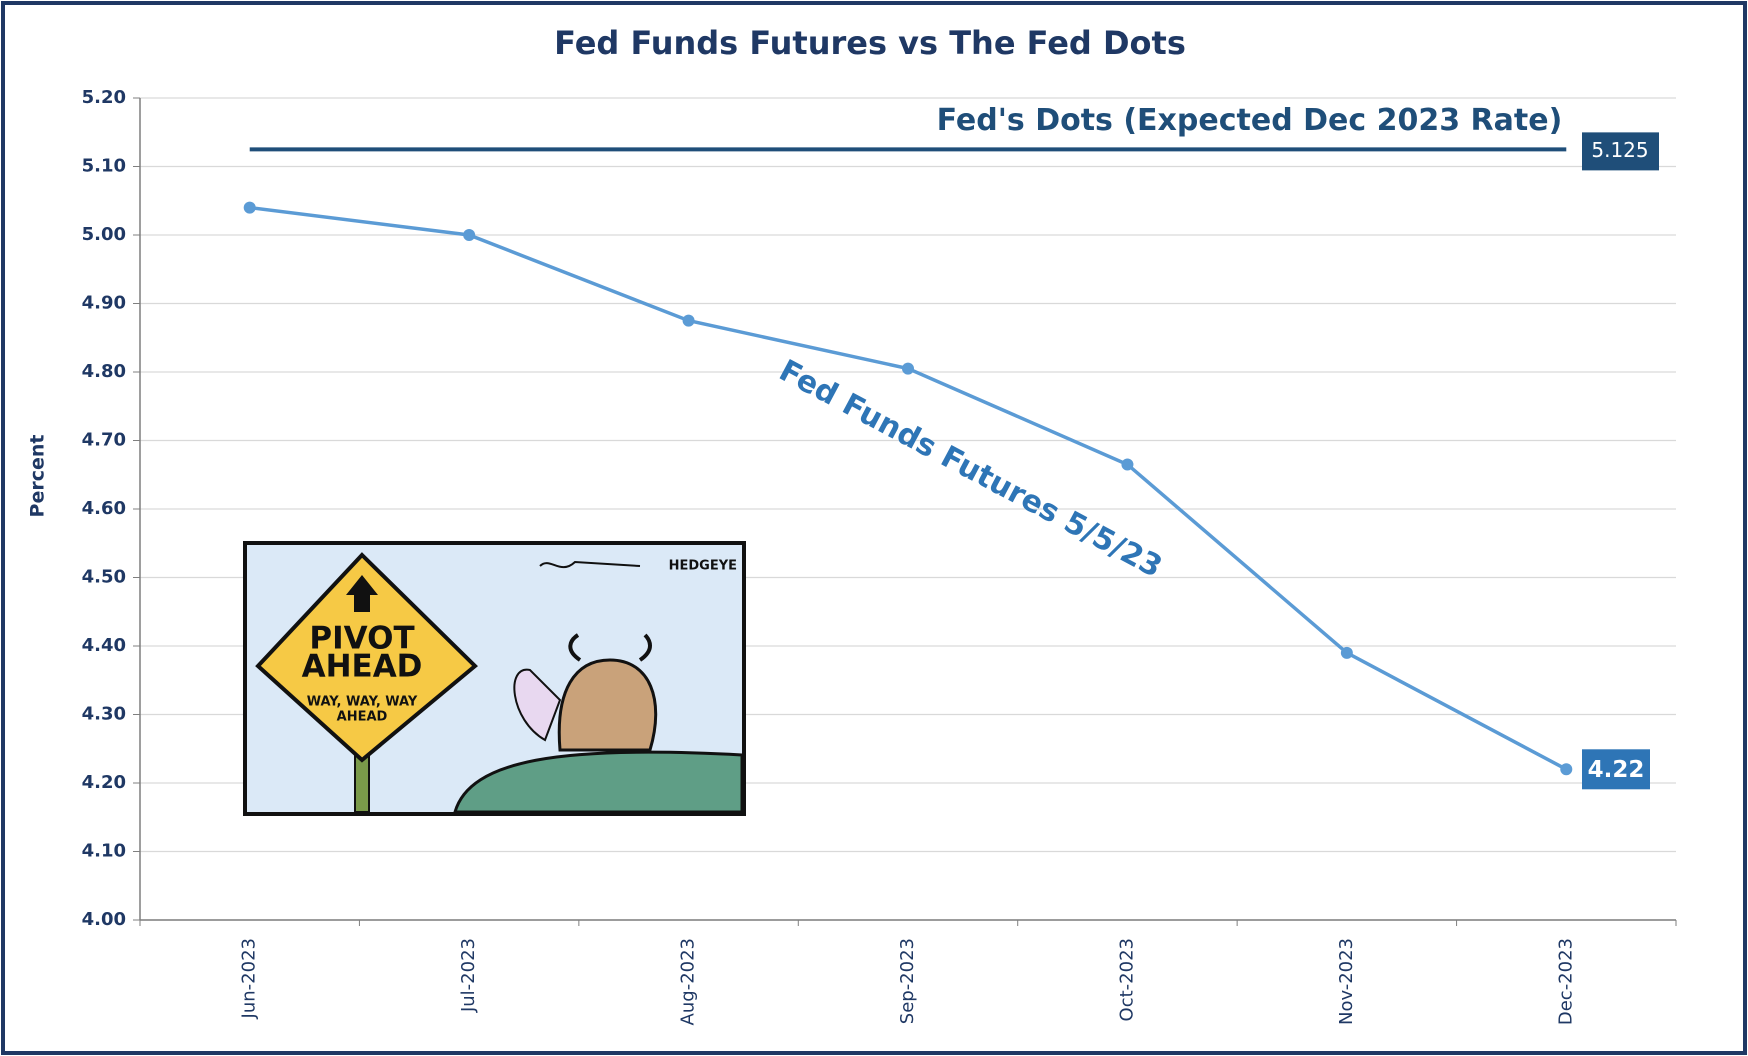 Image resolution: width=1748 pixels, height=1056 pixels. I want to click on sign-text: PIVOT, so click(361, 639).